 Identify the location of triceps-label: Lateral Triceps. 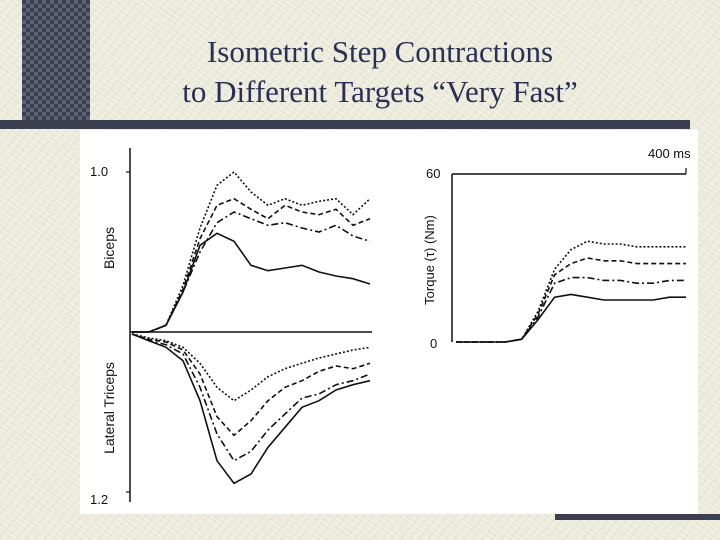
(109, 408).